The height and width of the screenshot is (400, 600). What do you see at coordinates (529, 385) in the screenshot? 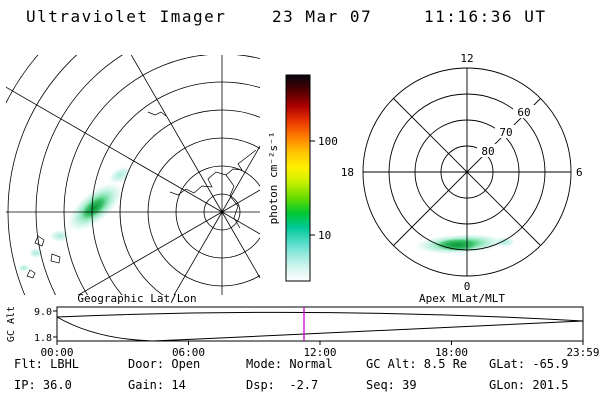
I see `status-glon: GLon: 201.5` at bounding box center [529, 385].